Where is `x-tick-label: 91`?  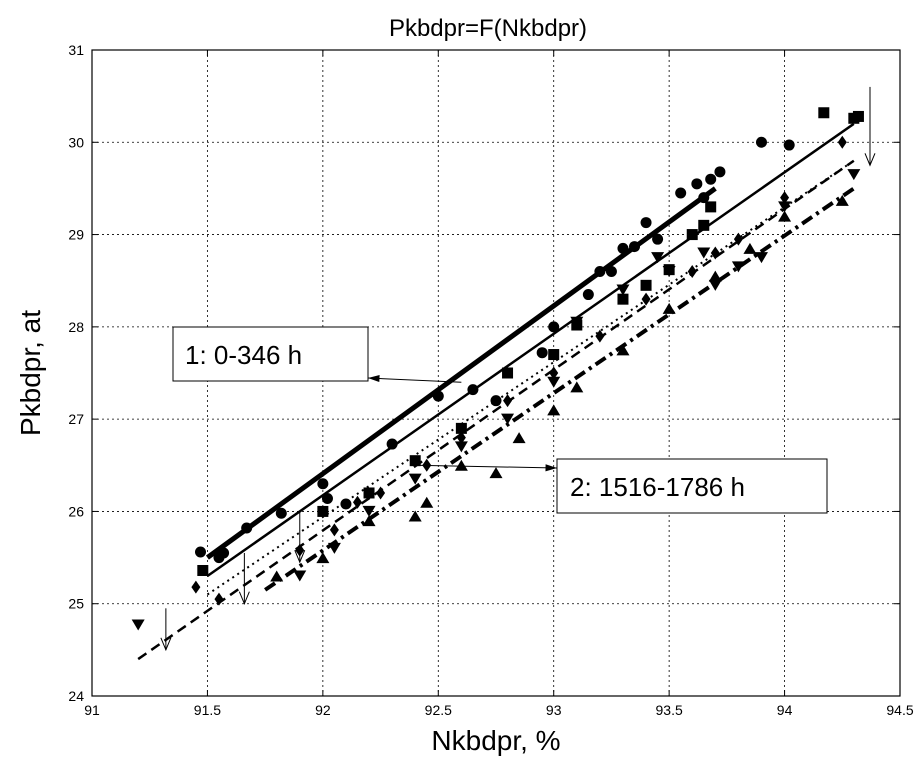
x-tick-label: 91 is located at coordinates (92, 710).